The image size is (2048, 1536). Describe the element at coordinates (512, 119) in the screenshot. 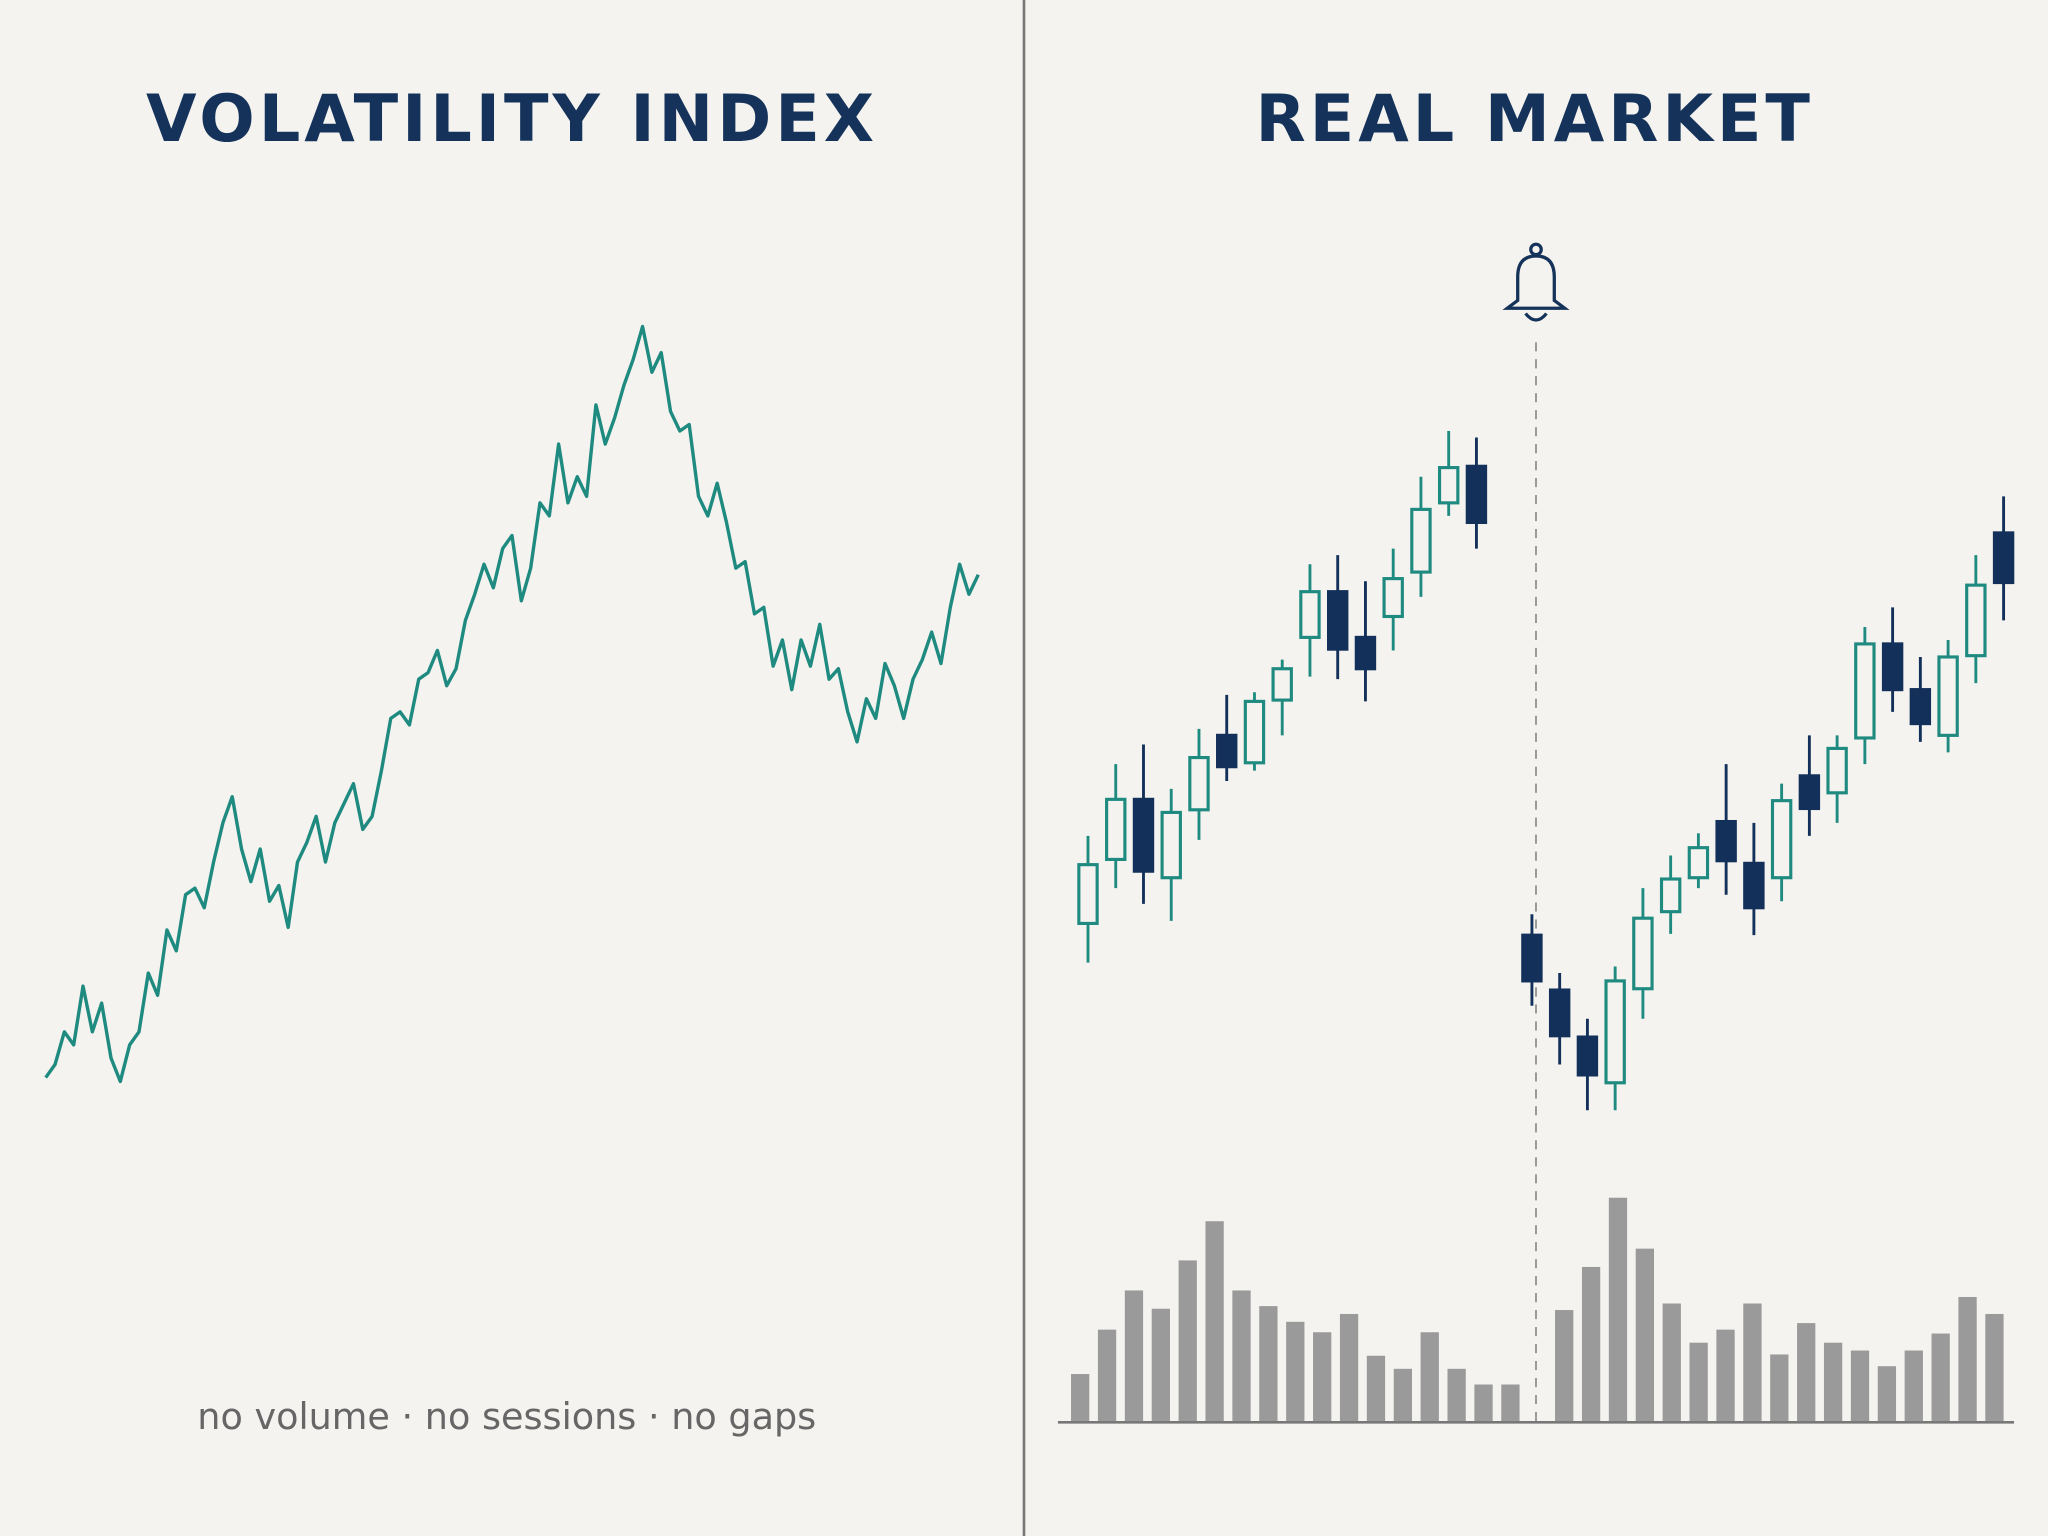

I see `left-title: VOLATILITY INDEX` at that location.